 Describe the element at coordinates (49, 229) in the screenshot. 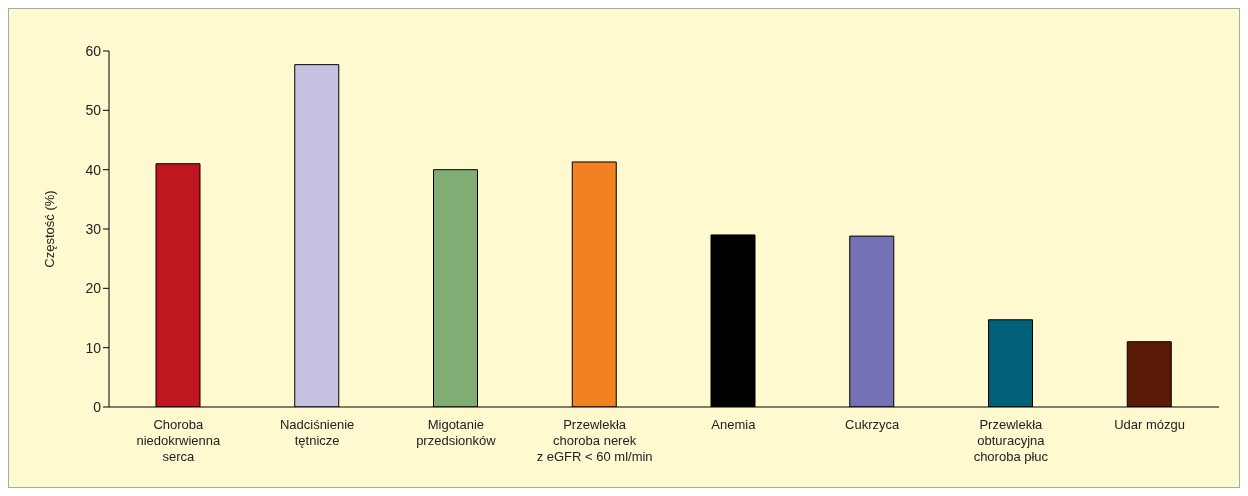

I see `y-axis-title: Częstość (%)` at that location.